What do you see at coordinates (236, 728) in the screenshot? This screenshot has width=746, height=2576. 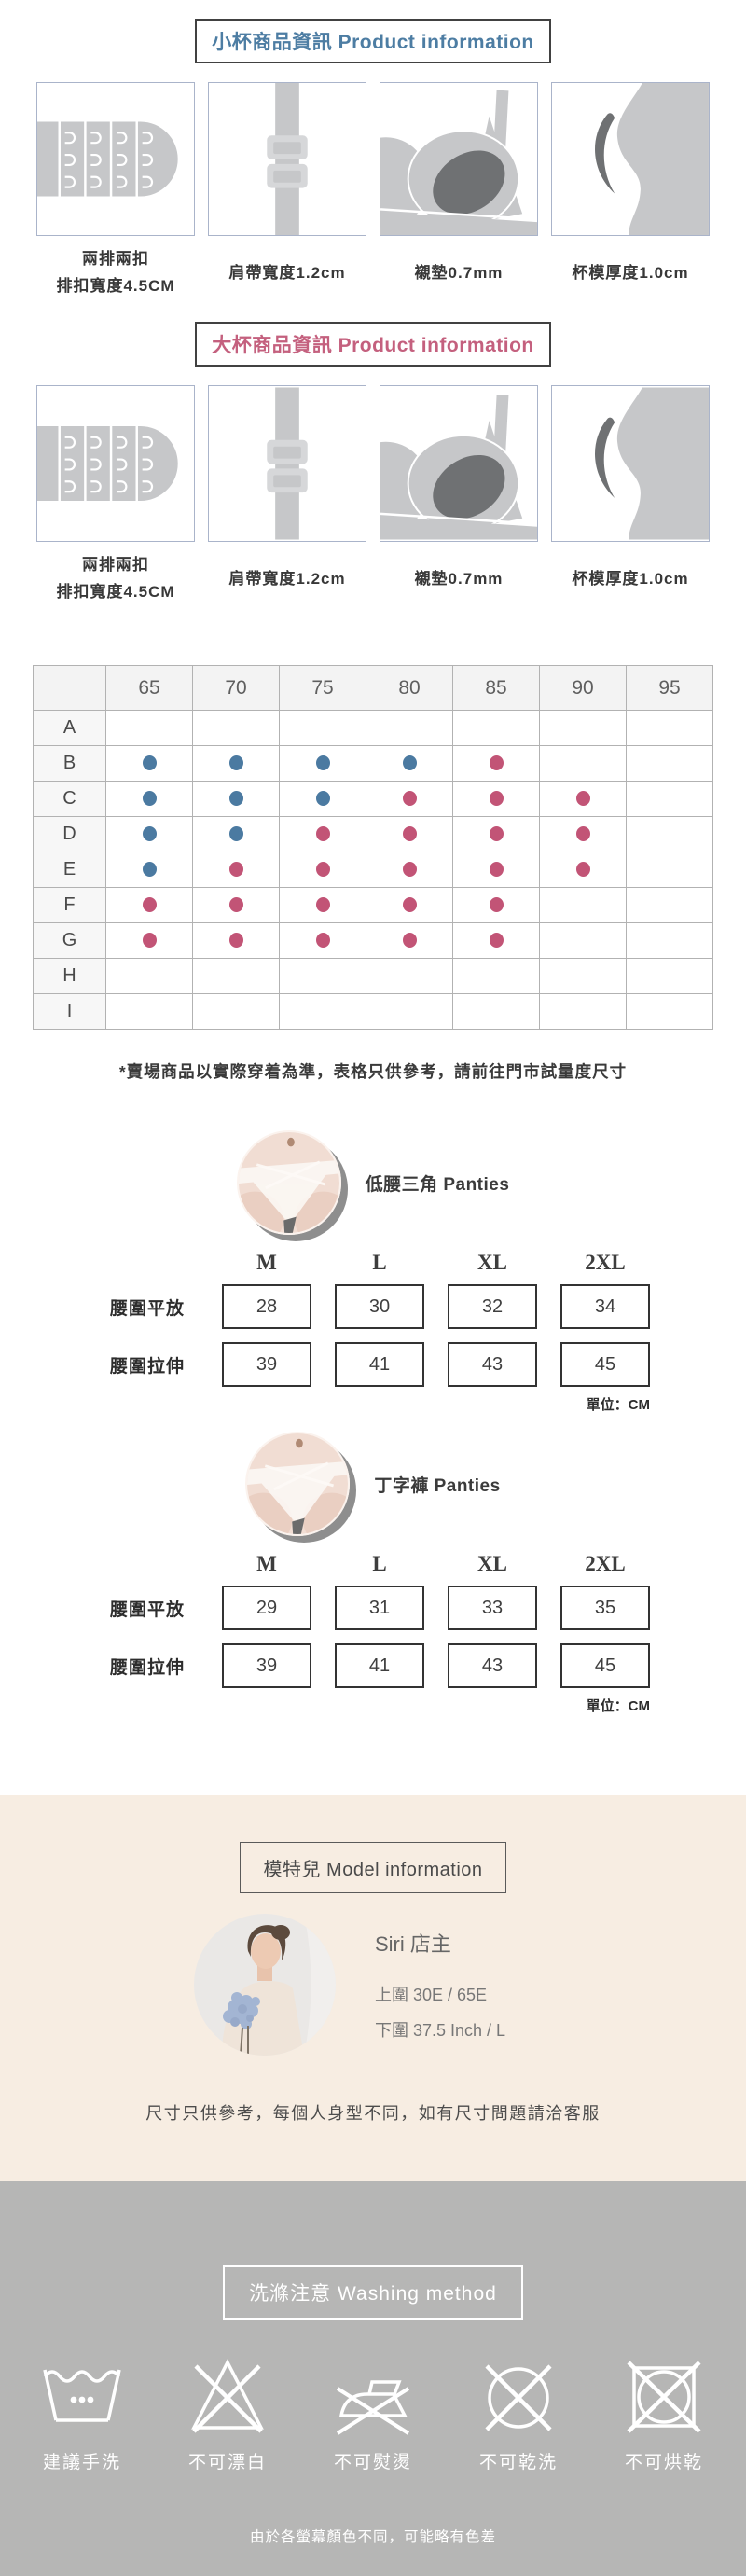 I see `size-cell-70A` at bounding box center [236, 728].